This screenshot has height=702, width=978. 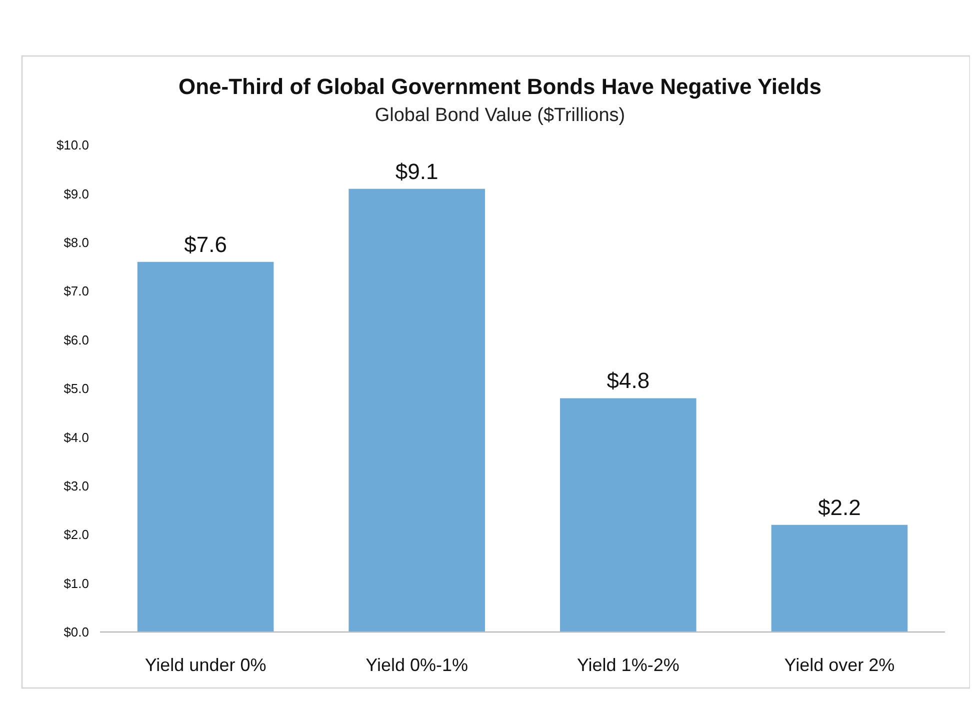 What do you see at coordinates (76, 242) in the screenshot?
I see `y-tick-label: $8.0` at bounding box center [76, 242].